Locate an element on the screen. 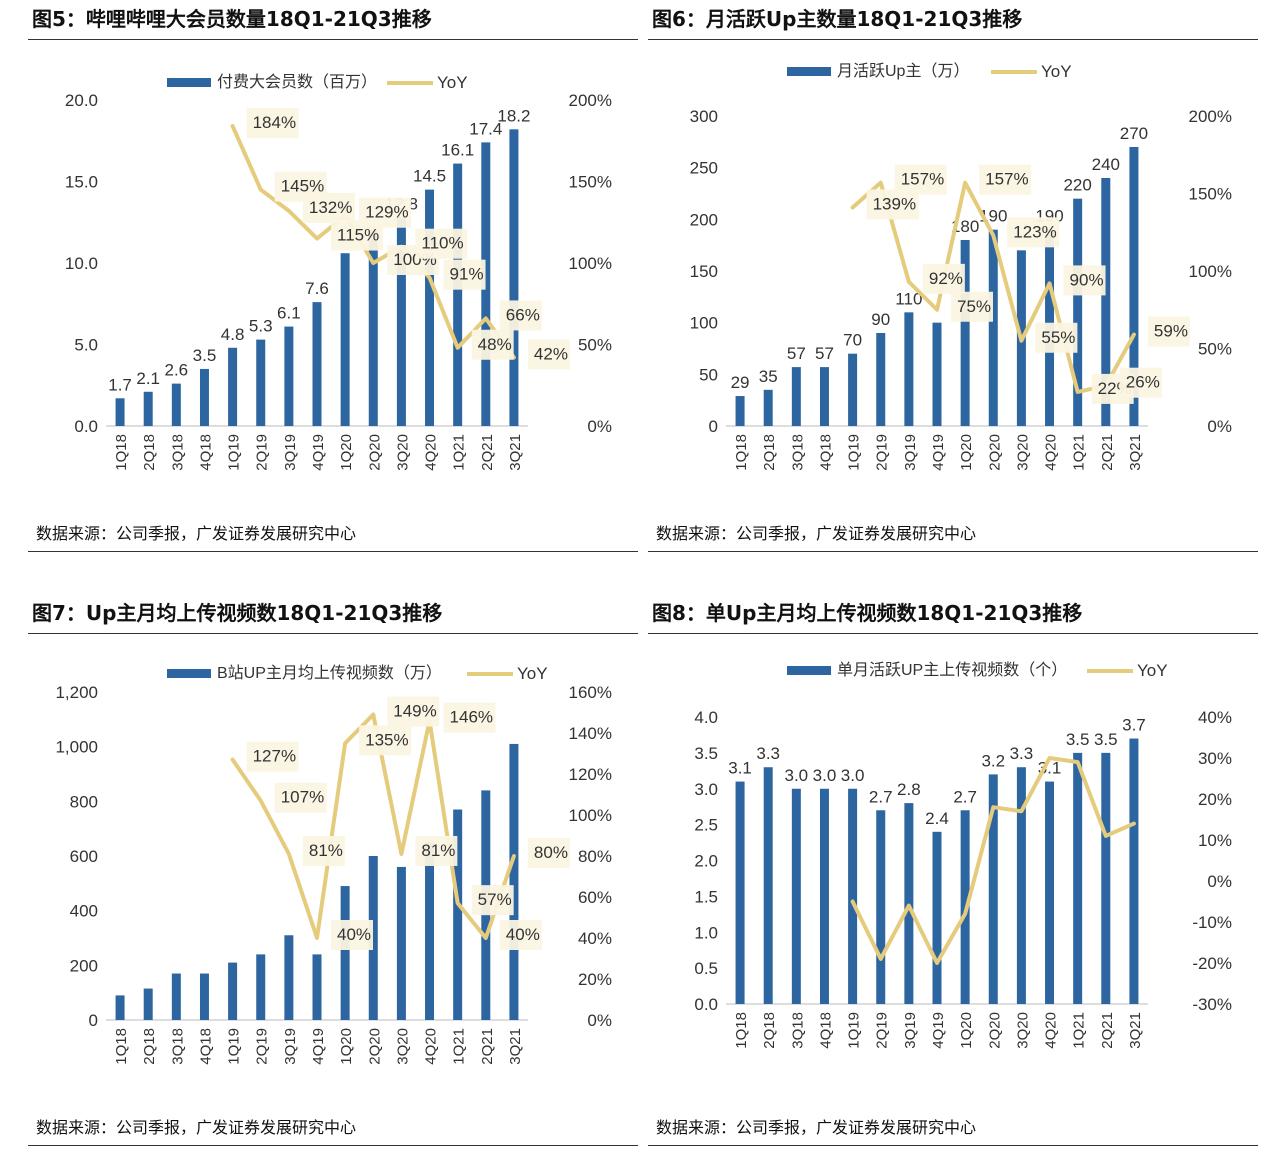 The image size is (1268, 1156). bar-value-label: 5.3 is located at coordinates (261, 326).